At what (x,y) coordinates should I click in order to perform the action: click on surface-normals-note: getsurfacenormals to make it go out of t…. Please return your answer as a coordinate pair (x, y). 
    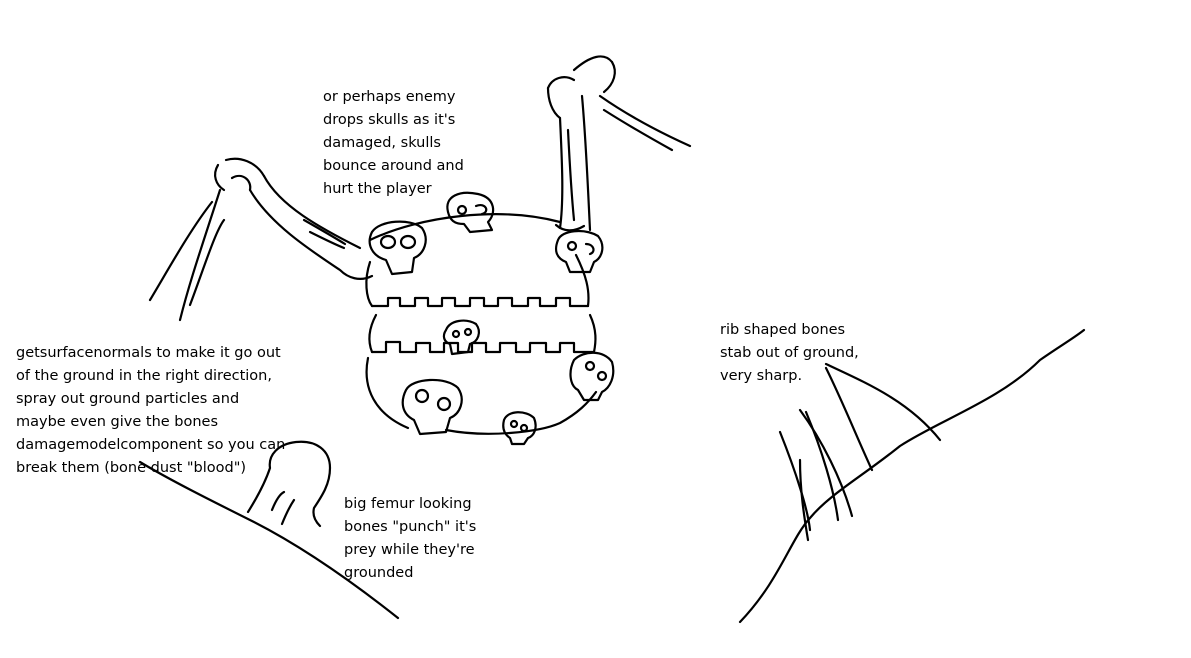
    Looking at the image, I should click on (150, 411).